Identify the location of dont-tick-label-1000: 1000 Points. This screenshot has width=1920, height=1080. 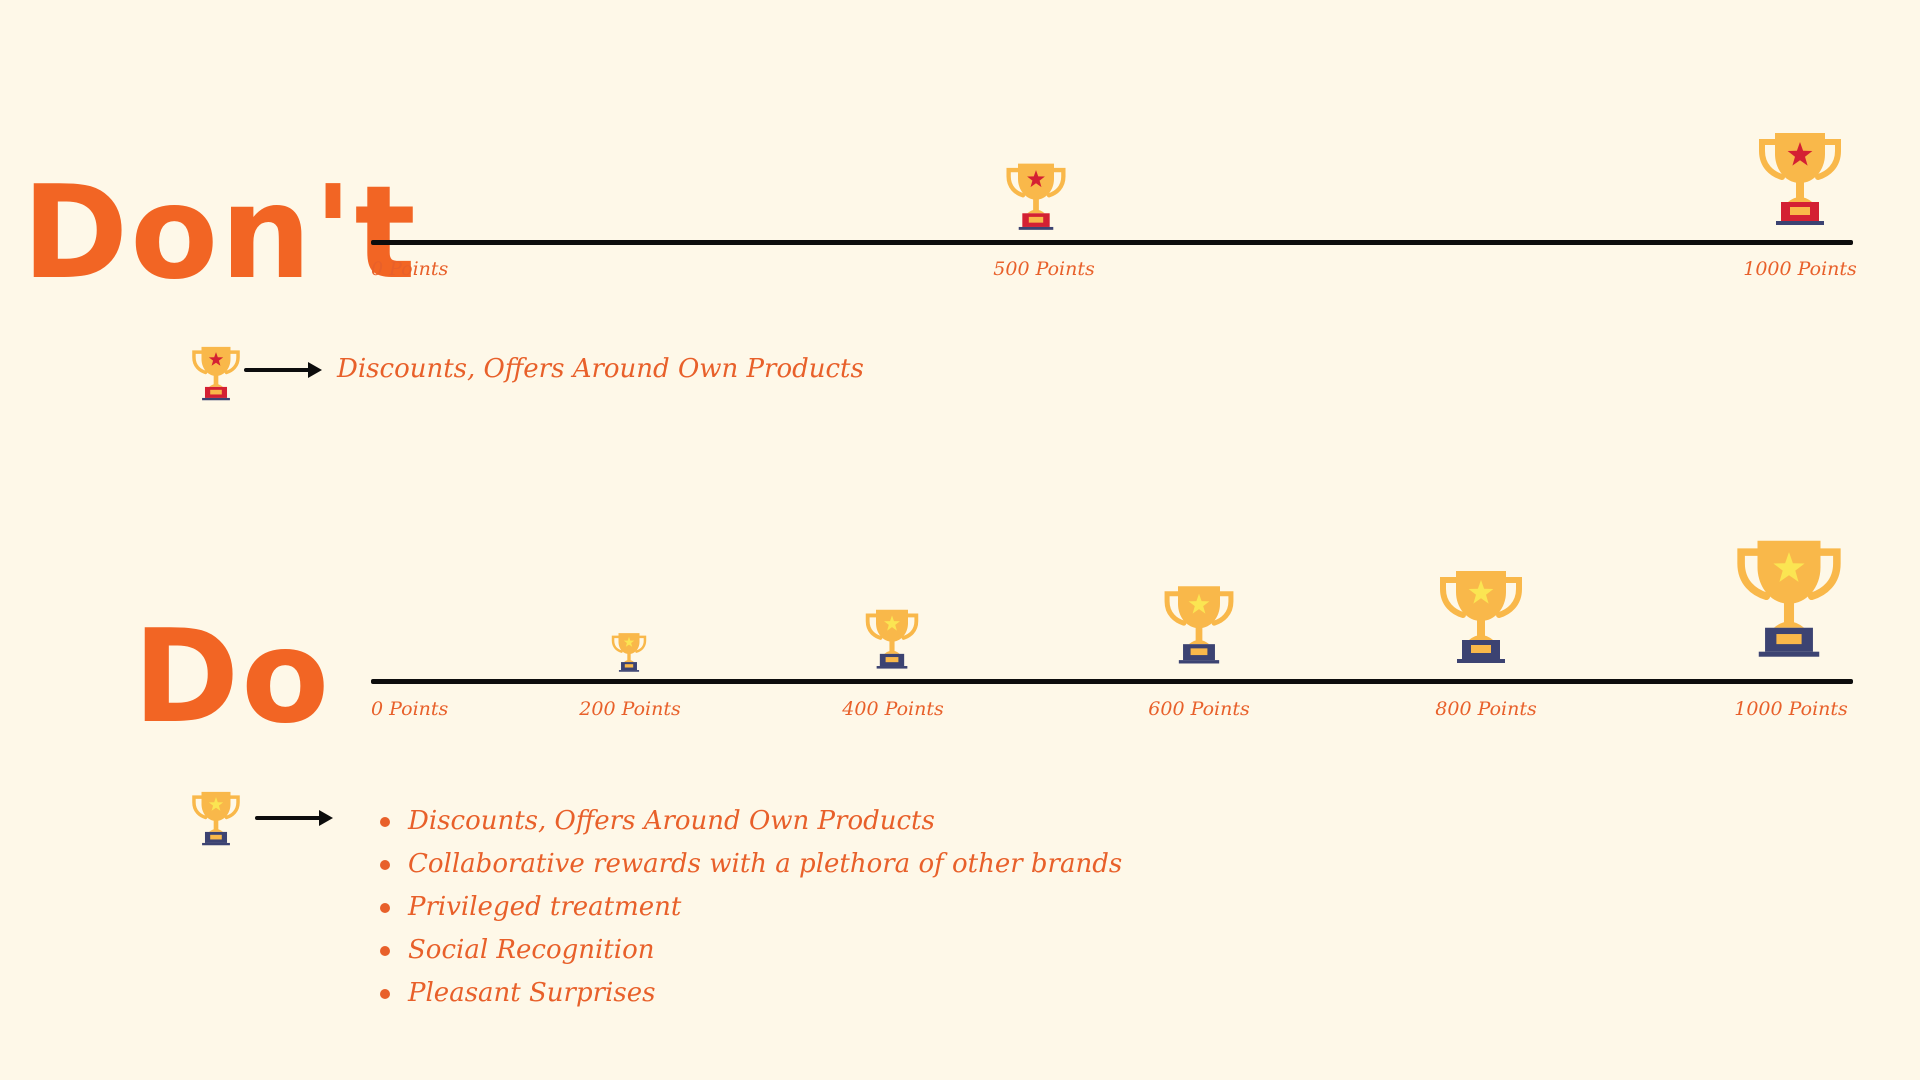
(1800, 269).